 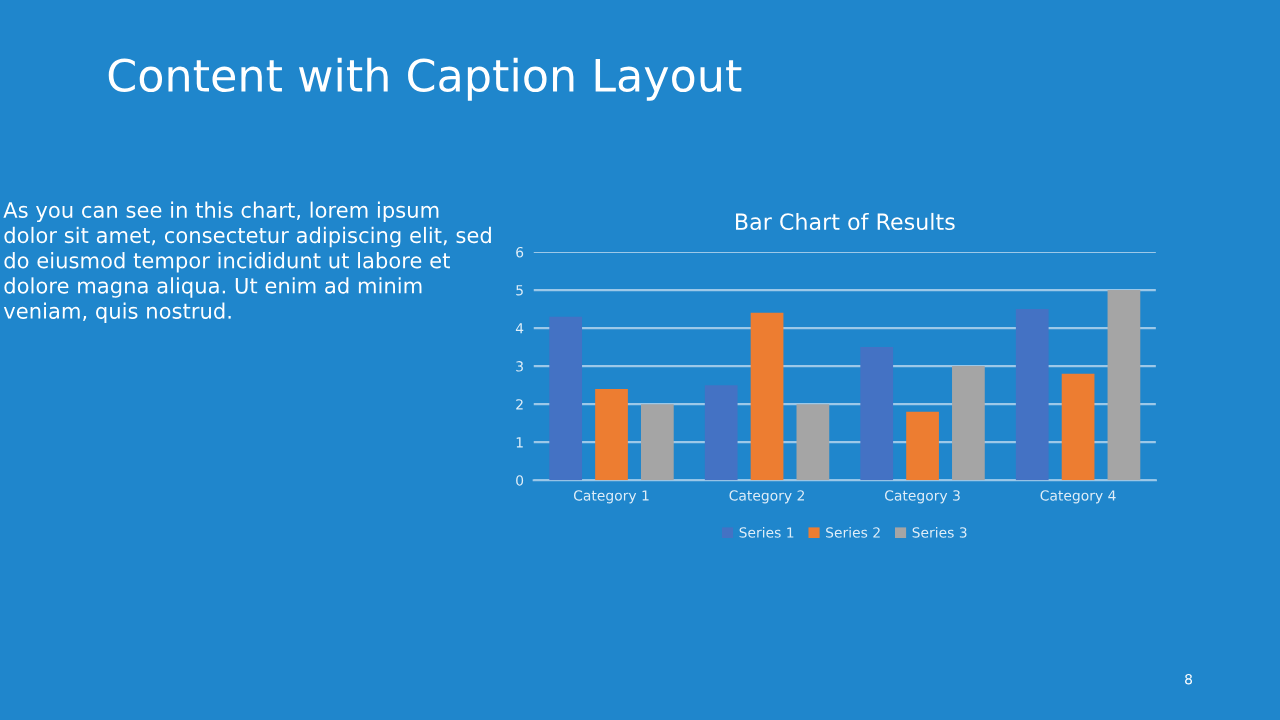 I want to click on text: Content with Caption Layout, so click(x=425, y=79).